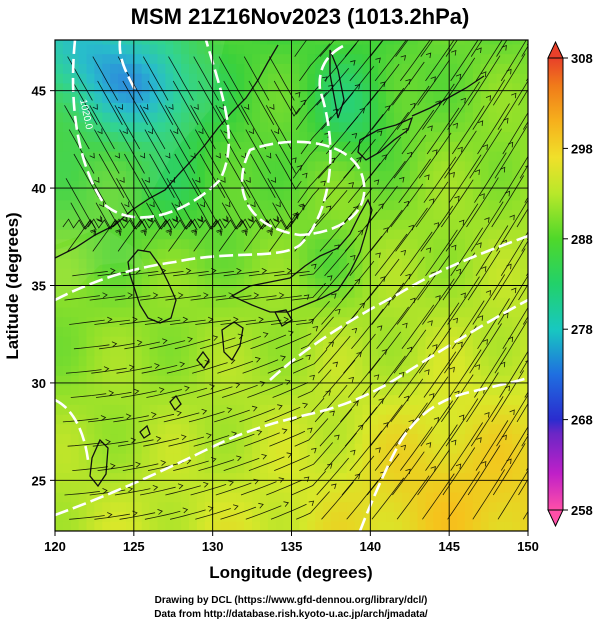 The width and height of the screenshot is (599, 625). What do you see at coordinates (582, 510) in the screenshot?
I see `colorbar-tick-label: 258` at bounding box center [582, 510].